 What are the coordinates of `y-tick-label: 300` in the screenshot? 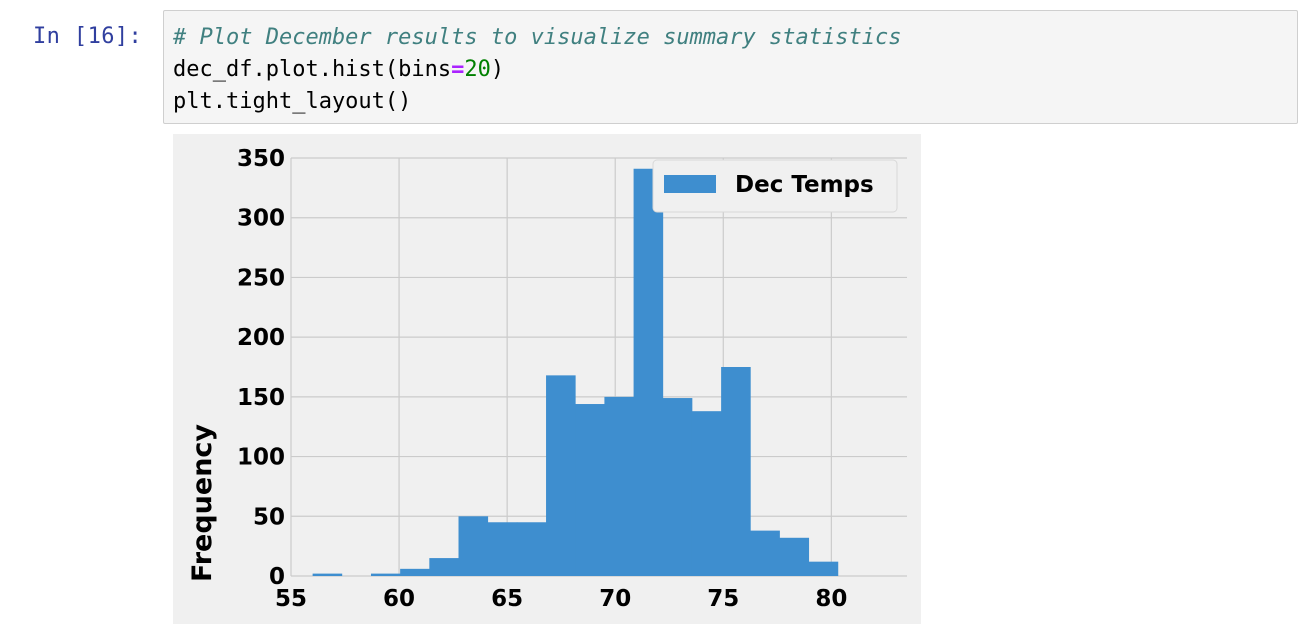 It's located at (261, 219).